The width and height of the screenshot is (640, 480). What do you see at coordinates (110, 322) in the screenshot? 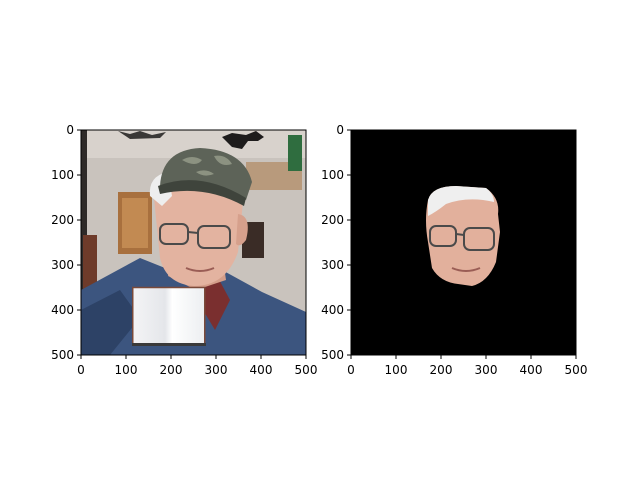
I see `photo-jacket-shadow` at bounding box center [110, 322].